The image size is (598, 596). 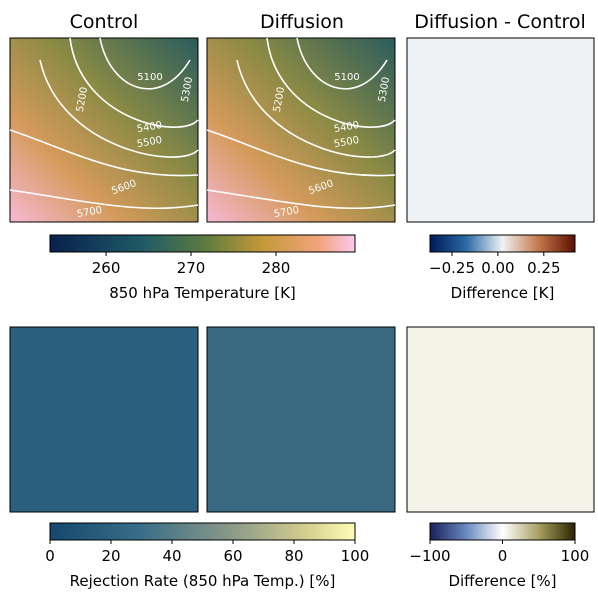 I want to click on colorbar-label: Rejection Rate (850 hPa Temp.) [%], so click(x=203, y=581).